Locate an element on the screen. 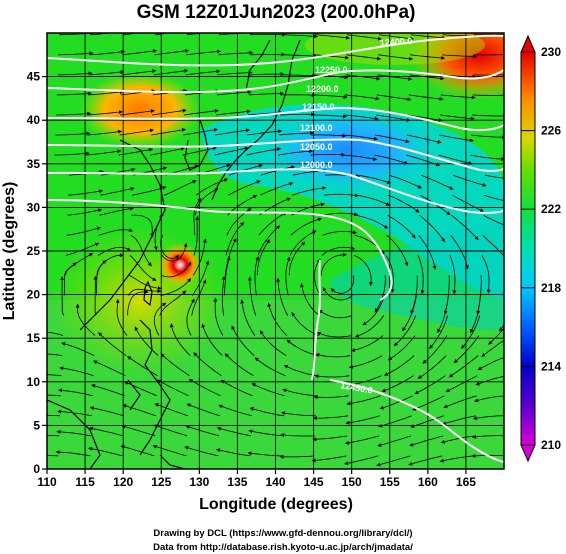 This screenshot has width=566, height=554. contour-label: 12100.0 is located at coordinates (316, 128).